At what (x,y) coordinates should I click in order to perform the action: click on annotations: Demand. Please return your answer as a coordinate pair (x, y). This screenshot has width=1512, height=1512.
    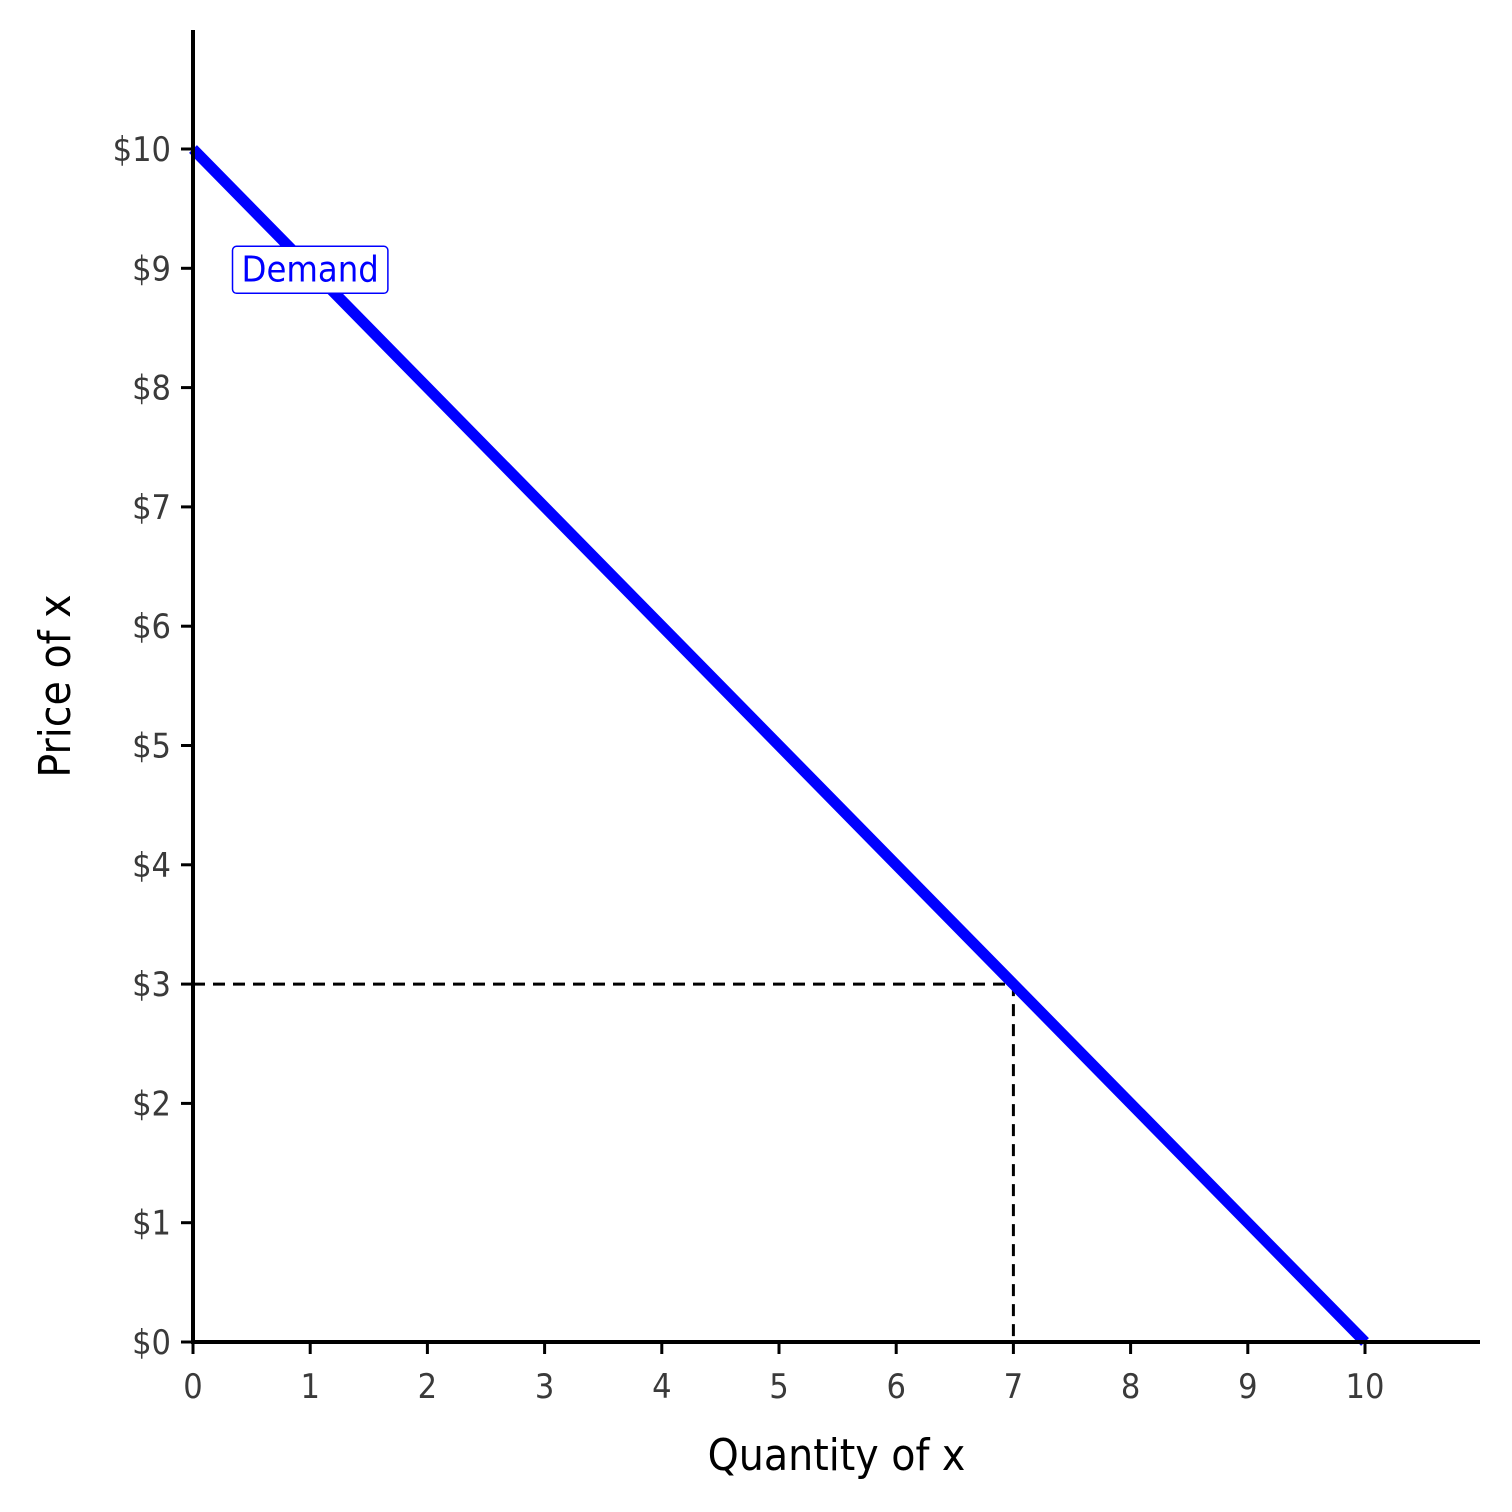
    Looking at the image, I should click on (310, 270).